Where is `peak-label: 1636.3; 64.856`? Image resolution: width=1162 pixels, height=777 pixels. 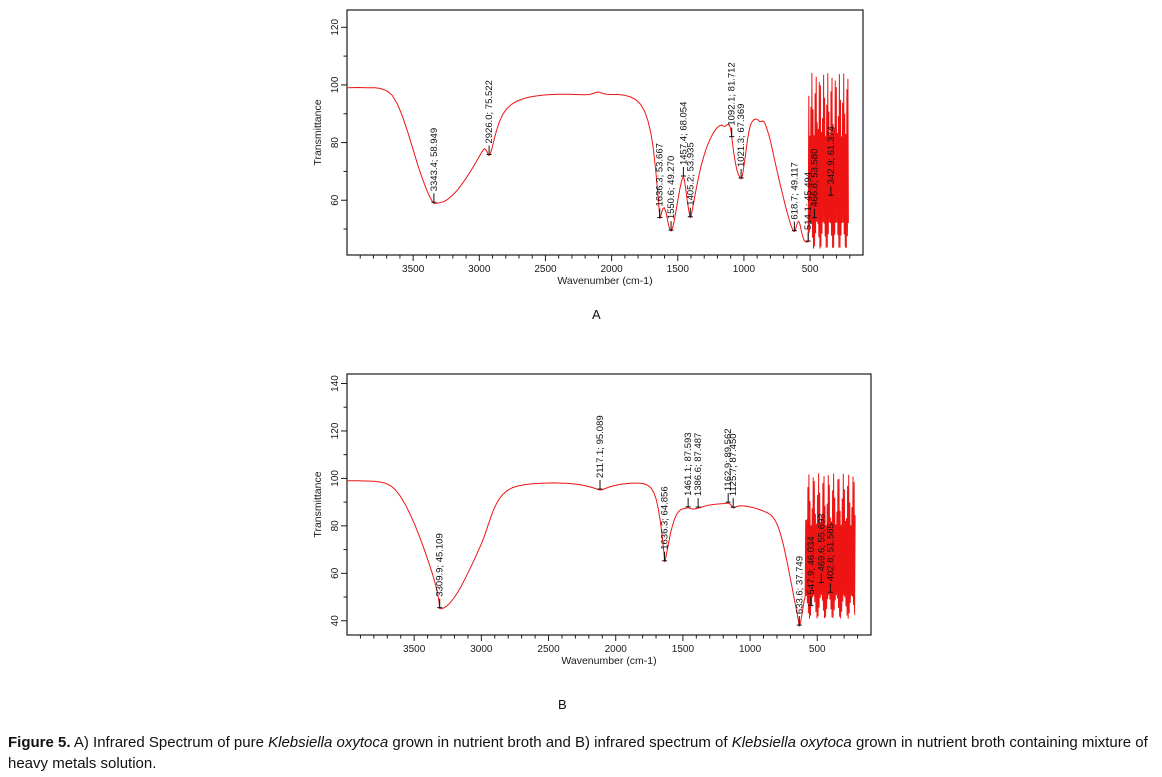 peak-label: 1636.3; 64.856 is located at coordinates (665, 517).